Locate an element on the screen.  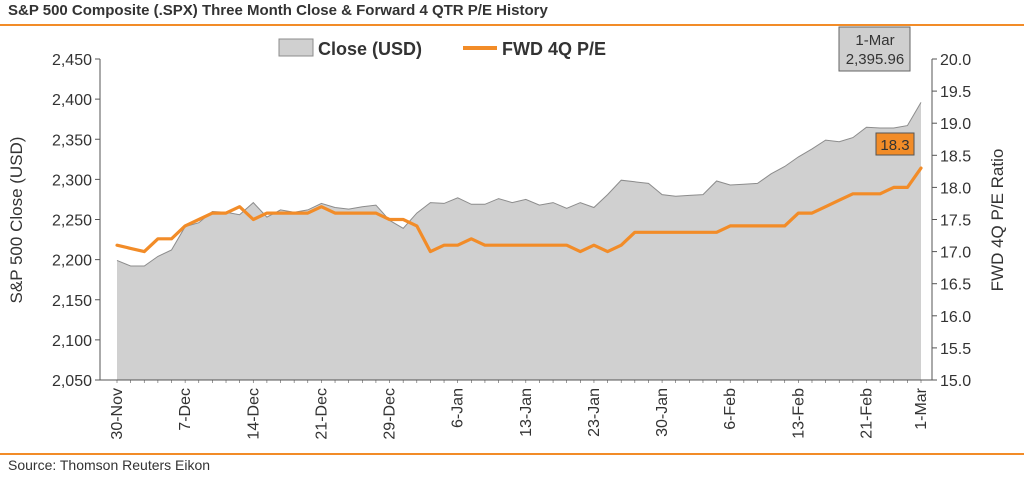
x-tick-label: 6-Jan is located at coordinates (458, 408).